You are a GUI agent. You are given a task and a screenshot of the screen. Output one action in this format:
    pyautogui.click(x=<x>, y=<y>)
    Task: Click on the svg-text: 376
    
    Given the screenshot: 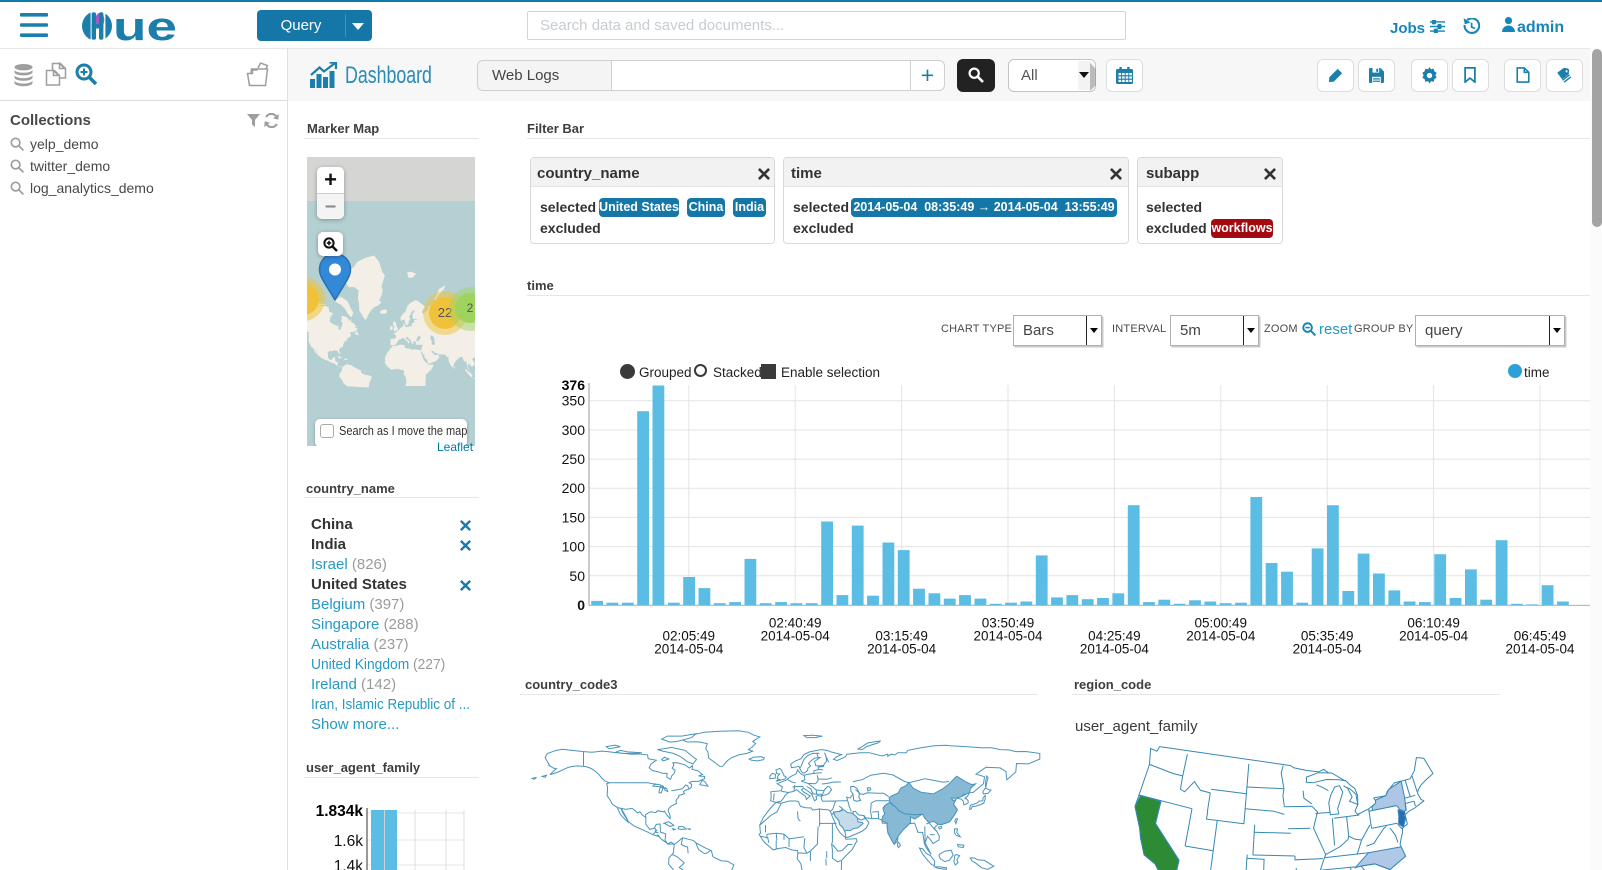 What is the action you would take?
    pyautogui.click(x=574, y=385)
    